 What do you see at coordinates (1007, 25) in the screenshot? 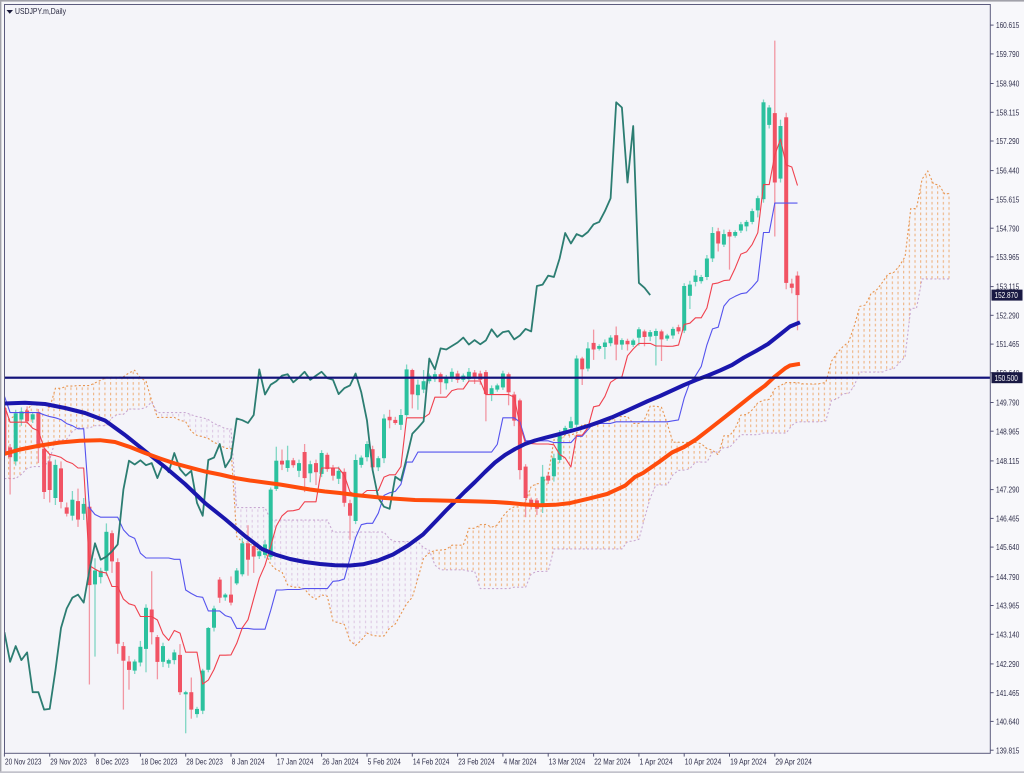
I see `svg-text: 160.615` at bounding box center [1007, 25].